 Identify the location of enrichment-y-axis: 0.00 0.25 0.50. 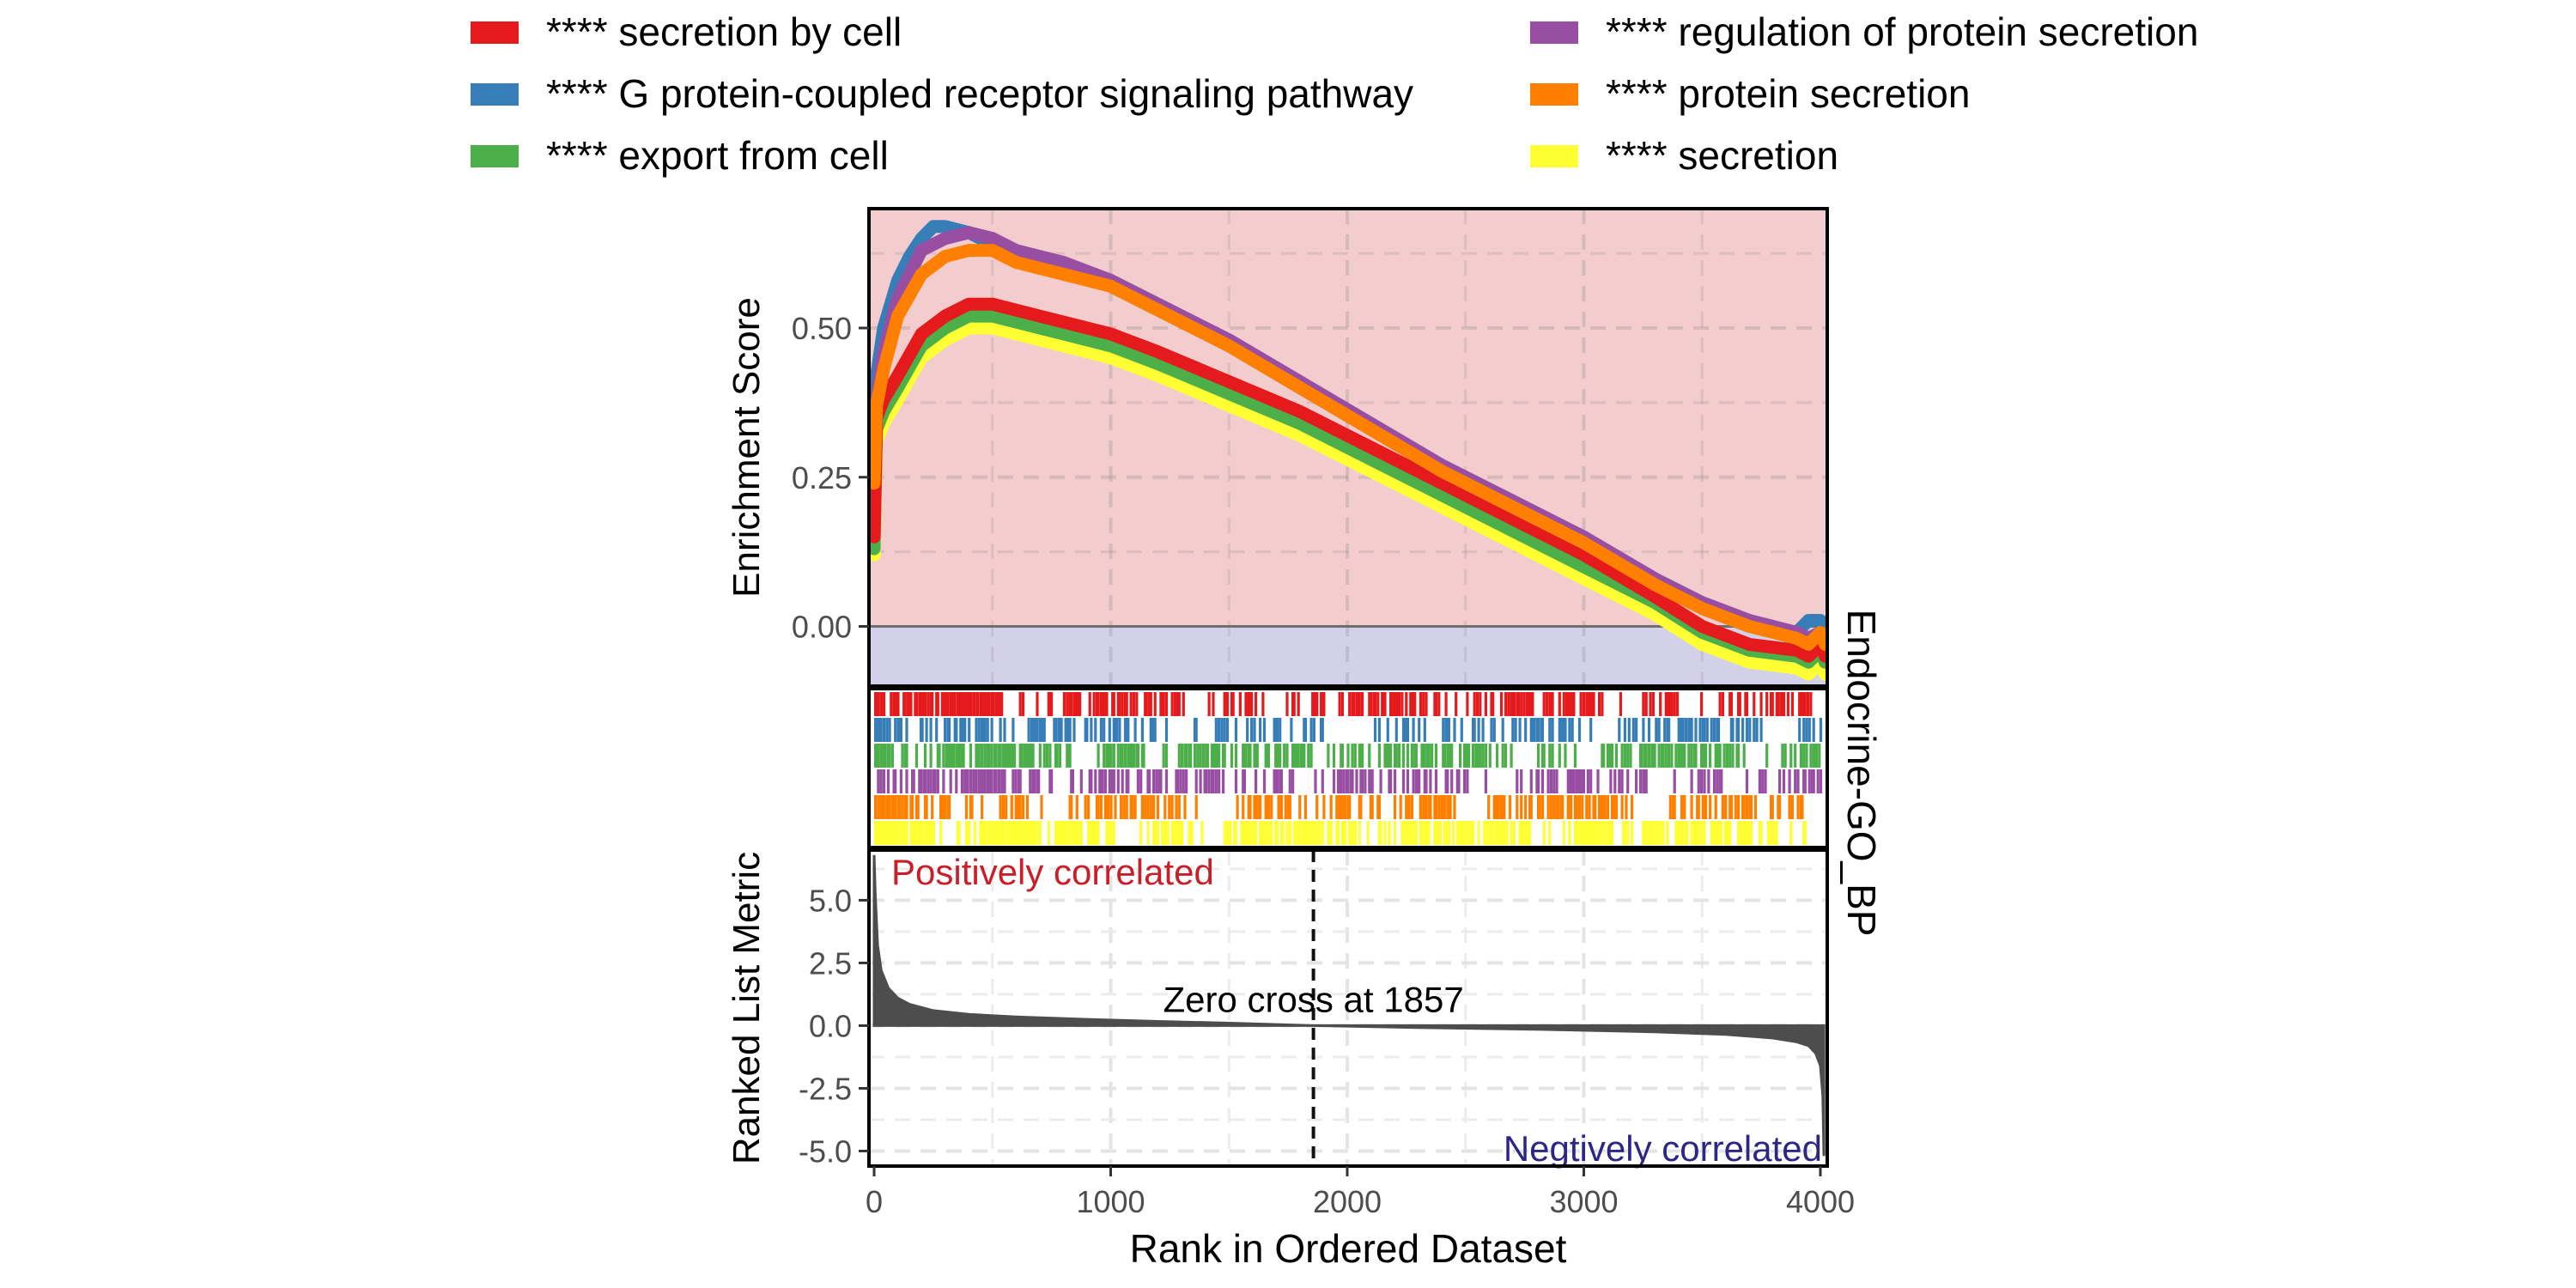
(830, 478).